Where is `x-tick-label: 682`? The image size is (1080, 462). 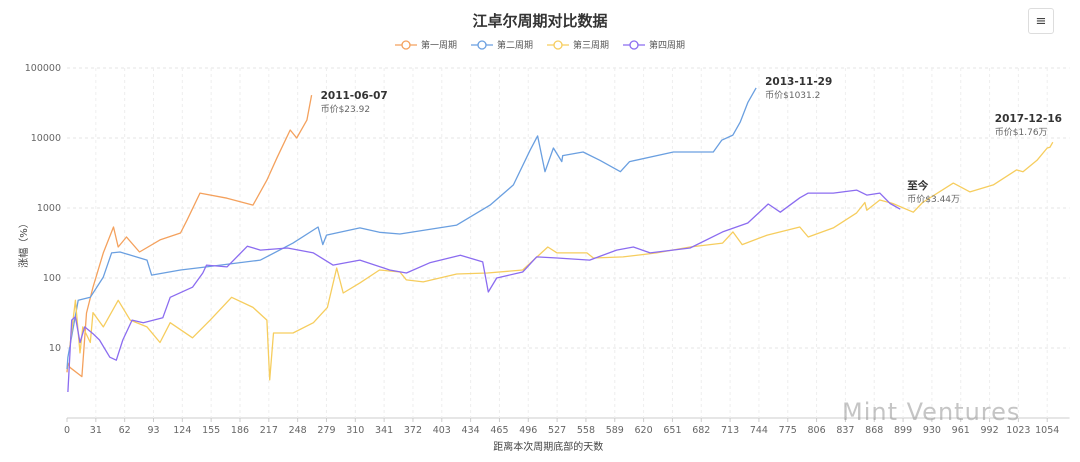 x-tick-label: 682 is located at coordinates (701, 430).